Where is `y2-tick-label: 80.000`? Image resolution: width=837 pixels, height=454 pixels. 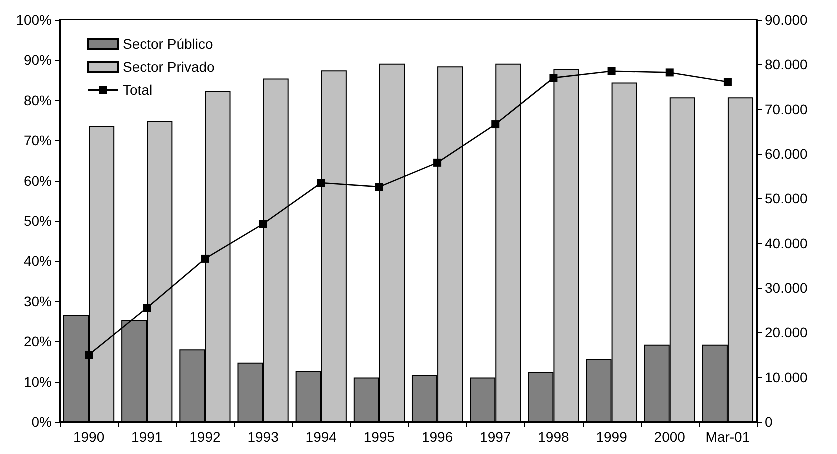
y2-tick-label: 80.000 is located at coordinates (786, 64).